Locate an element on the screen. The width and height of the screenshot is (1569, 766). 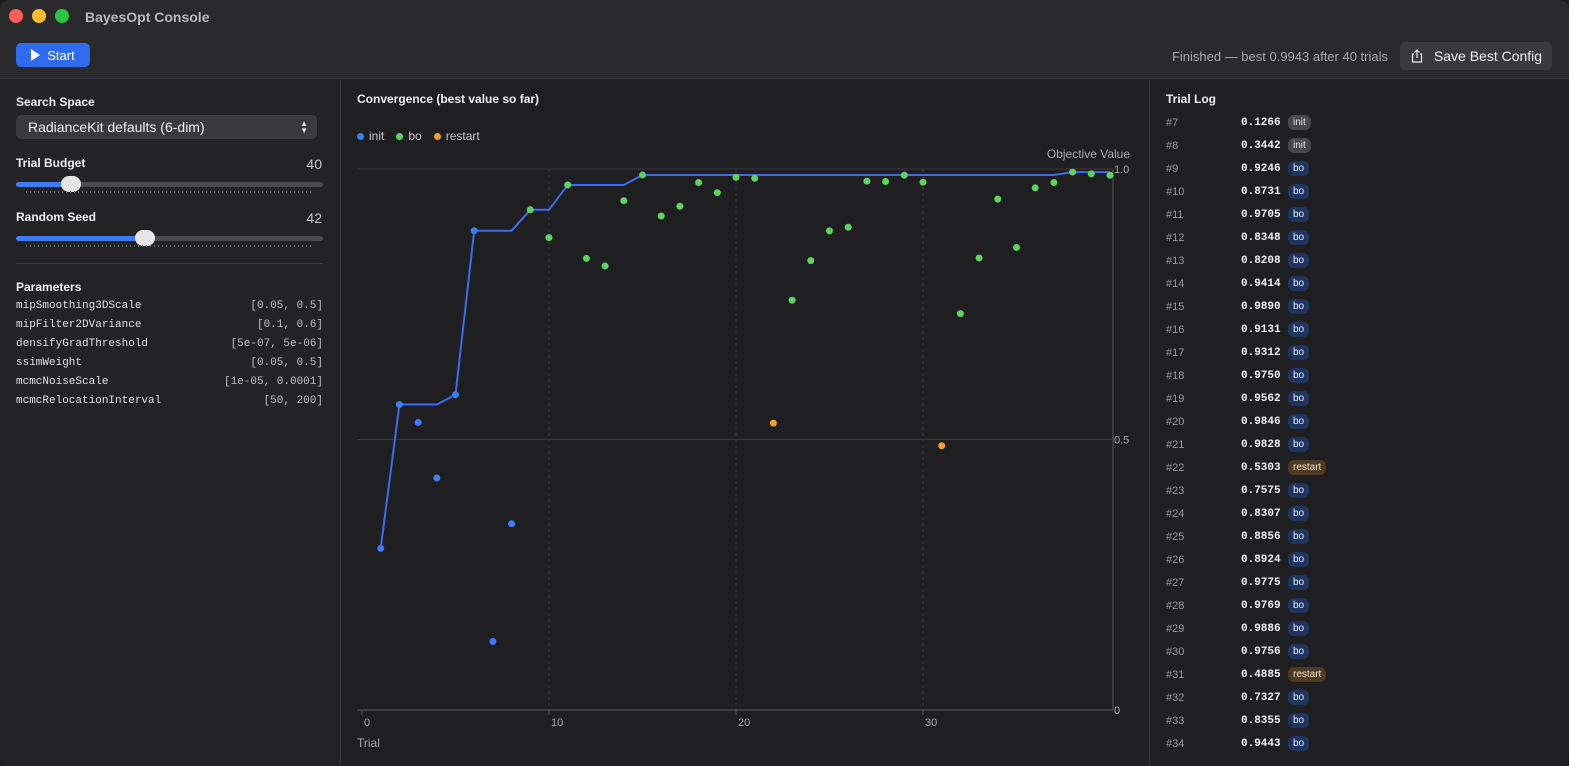
trial-number: #31 is located at coordinates (1175, 675).